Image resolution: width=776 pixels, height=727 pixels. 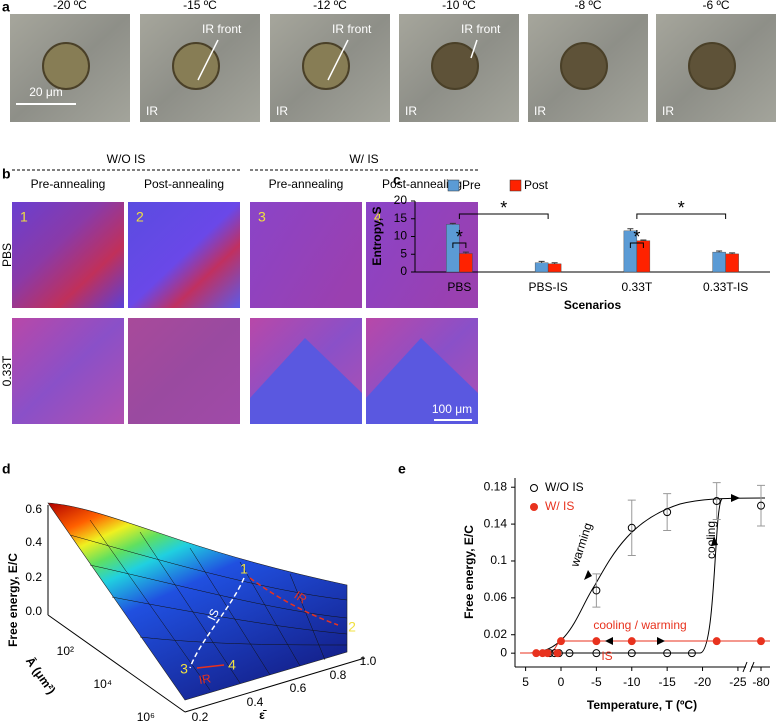 I want to click on temperature-label: -6 ºC, so click(x=715, y=6).